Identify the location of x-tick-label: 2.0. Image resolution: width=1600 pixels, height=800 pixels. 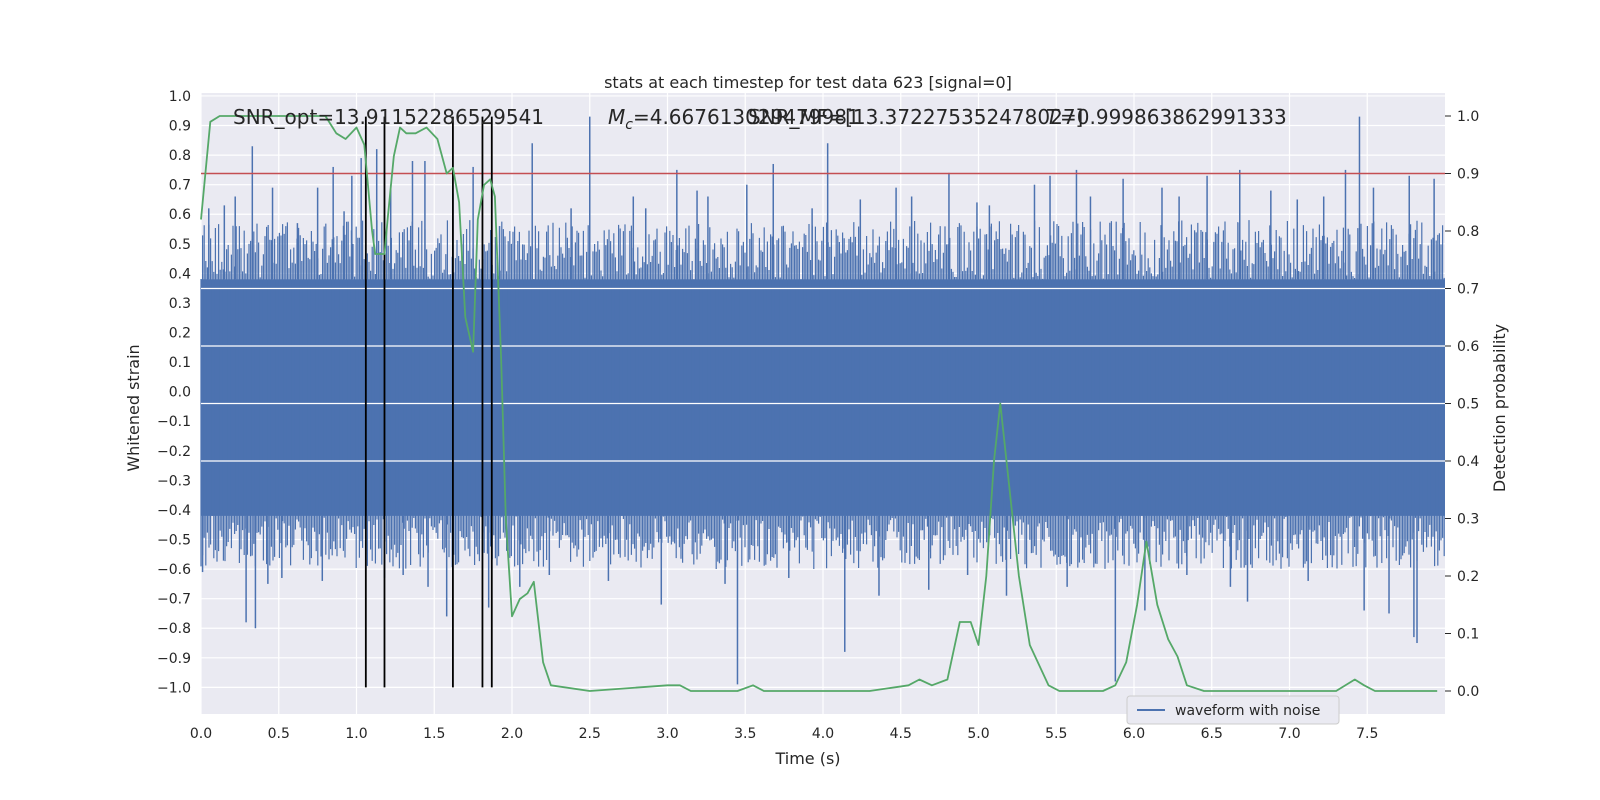
(512, 734).